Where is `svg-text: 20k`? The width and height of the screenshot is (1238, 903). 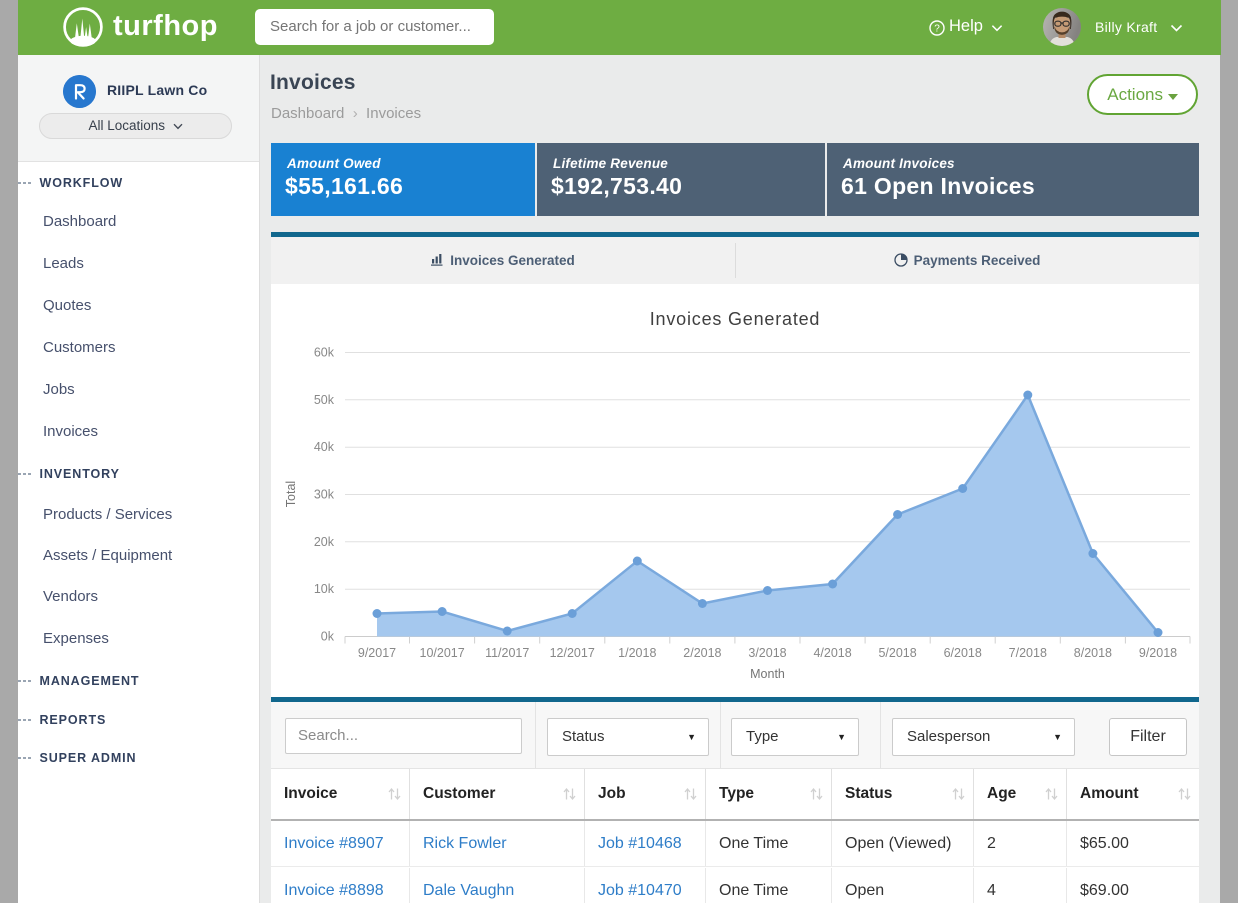 svg-text: 20k is located at coordinates (324, 542).